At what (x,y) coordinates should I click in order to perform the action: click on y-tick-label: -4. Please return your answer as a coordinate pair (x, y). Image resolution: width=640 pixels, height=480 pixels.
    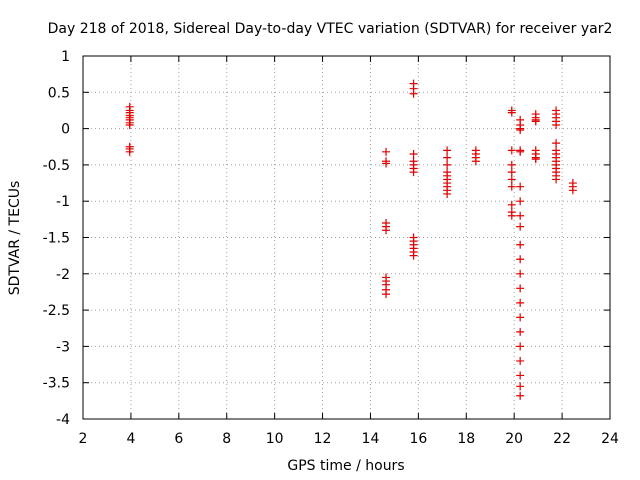
    Looking at the image, I should click on (63, 420).